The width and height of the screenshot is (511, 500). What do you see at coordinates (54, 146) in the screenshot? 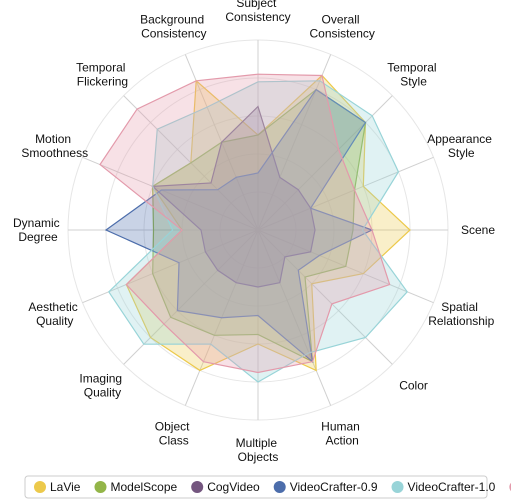
I see `axis-label: Motion Smoothness` at bounding box center [54, 146].